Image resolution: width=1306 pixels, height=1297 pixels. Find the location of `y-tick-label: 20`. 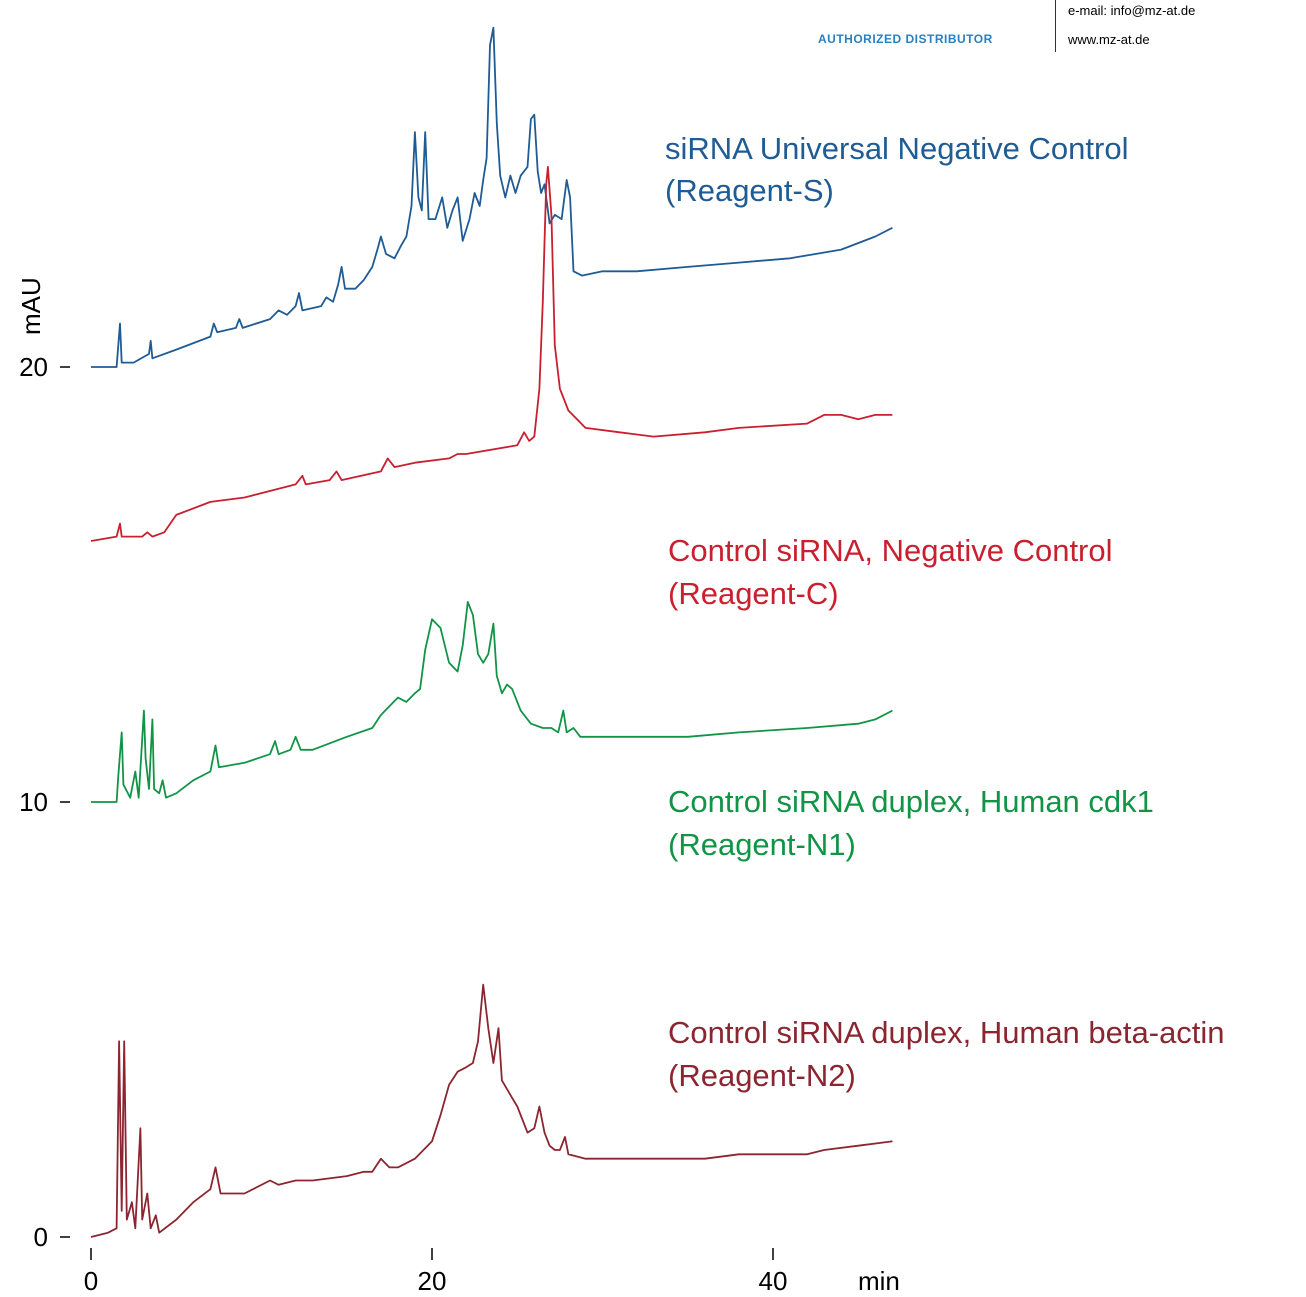

y-tick-label: 20 is located at coordinates (33, 367).